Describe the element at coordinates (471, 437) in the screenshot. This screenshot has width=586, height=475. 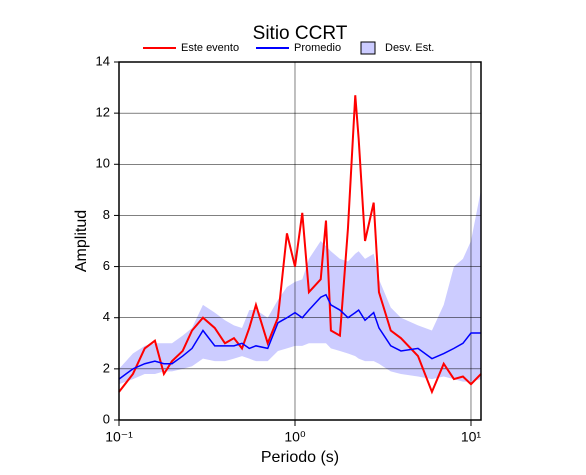
I see `x-tick-label: 10¹` at that location.